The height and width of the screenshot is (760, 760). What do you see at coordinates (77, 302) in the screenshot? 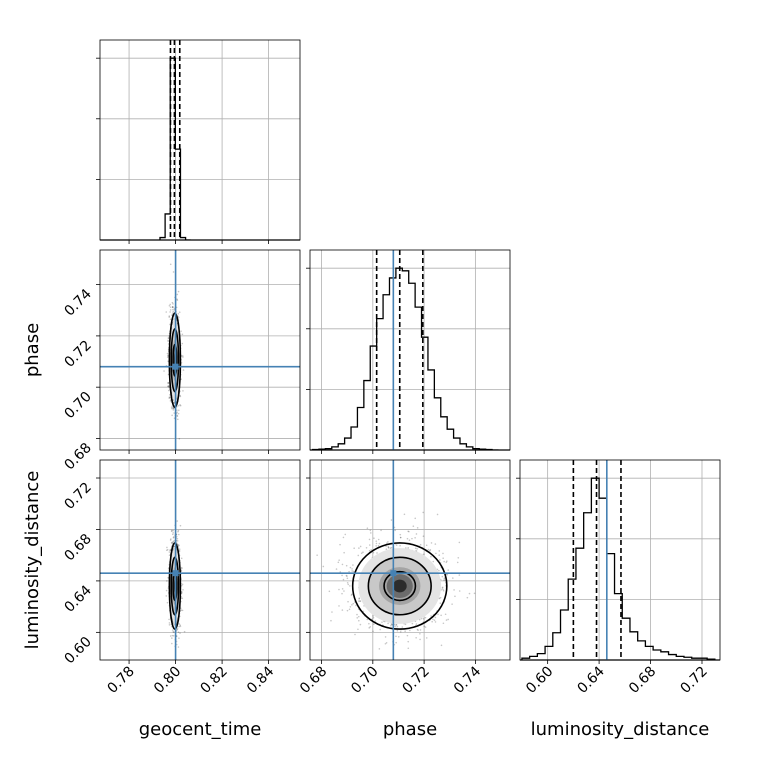
I see `y-tick-label-phase: 0.74` at bounding box center [77, 302].